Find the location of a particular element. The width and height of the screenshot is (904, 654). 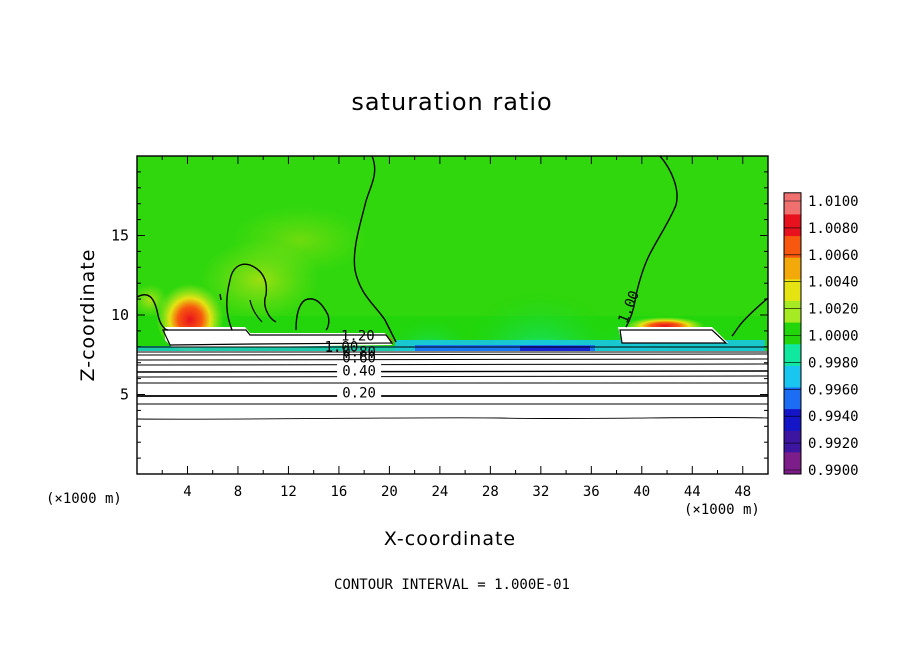

contour-label: 1.00 is located at coordinates (342, 348).